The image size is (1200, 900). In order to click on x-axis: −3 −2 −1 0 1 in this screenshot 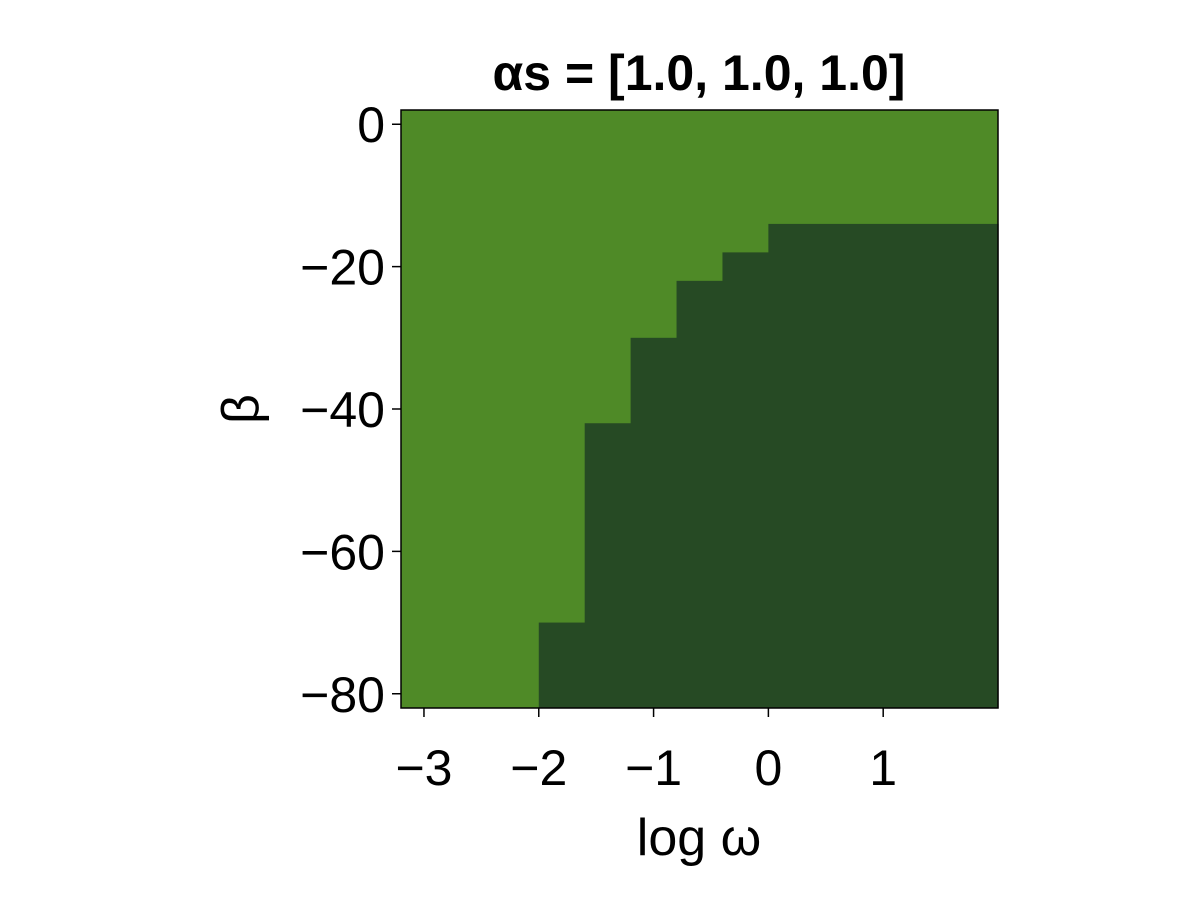, I will do `click(646, 752)`.